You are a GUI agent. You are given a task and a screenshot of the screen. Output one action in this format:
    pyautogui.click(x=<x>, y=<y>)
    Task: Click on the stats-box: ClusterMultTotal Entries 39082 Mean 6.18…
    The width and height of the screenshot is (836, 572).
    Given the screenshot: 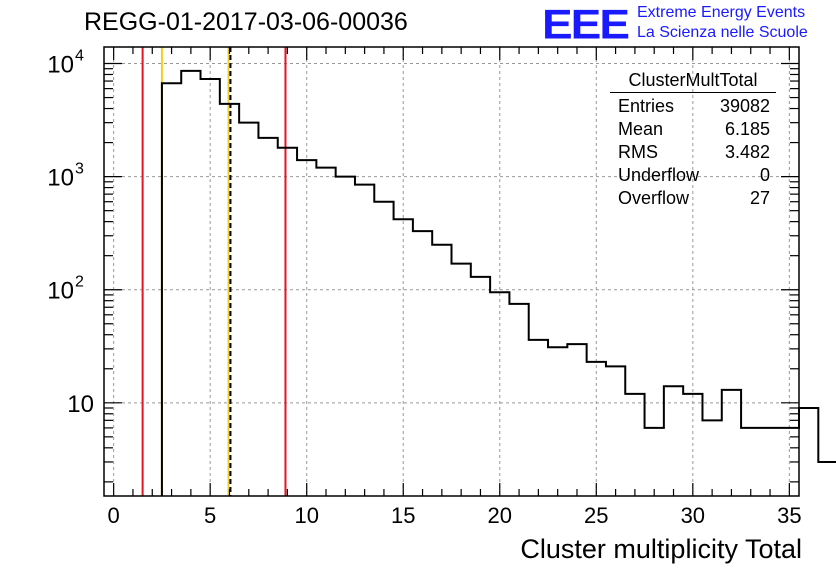 What is the action you would take?
    pyautogui.click(x=693, y=140)
    